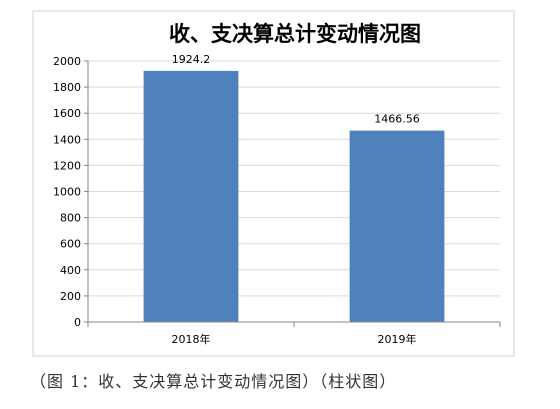 This screenshot has width=560, height=409. What do you see at coordinates (397, 119) in the screenshot?
I see `bar-value-label: 1466.56` at bounding box center [397, 119].